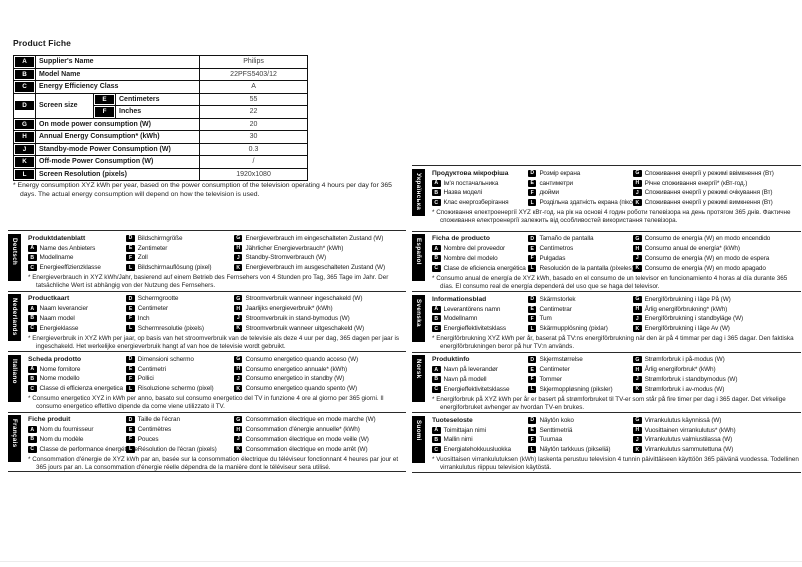 Image resolution: width=802 pixels, height=567 pixels. What do you see at coordinates (465, 379) in the screenshot?
I see `spec-label: Navn på modell` at bounding box center [465, 379].